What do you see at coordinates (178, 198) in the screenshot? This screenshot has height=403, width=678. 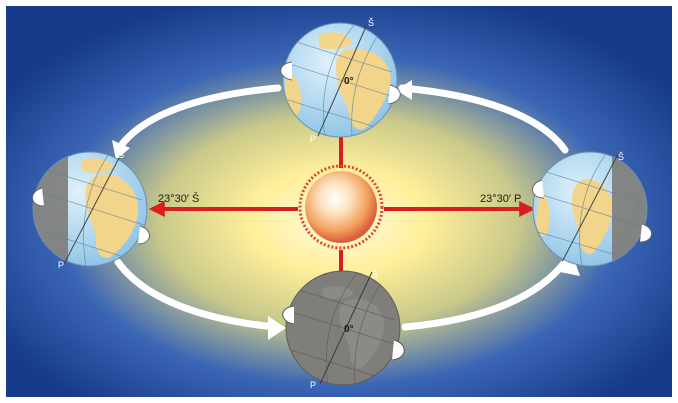 I see `label-left-latitude: 23°30′ Š` at bounding box center [178, 198].